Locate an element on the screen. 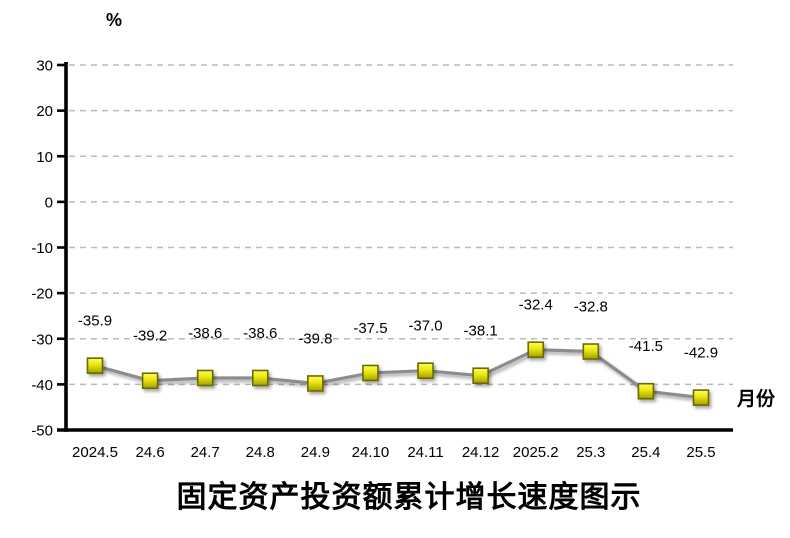  data-label: -37.5 is located at coordinates (370, 328).